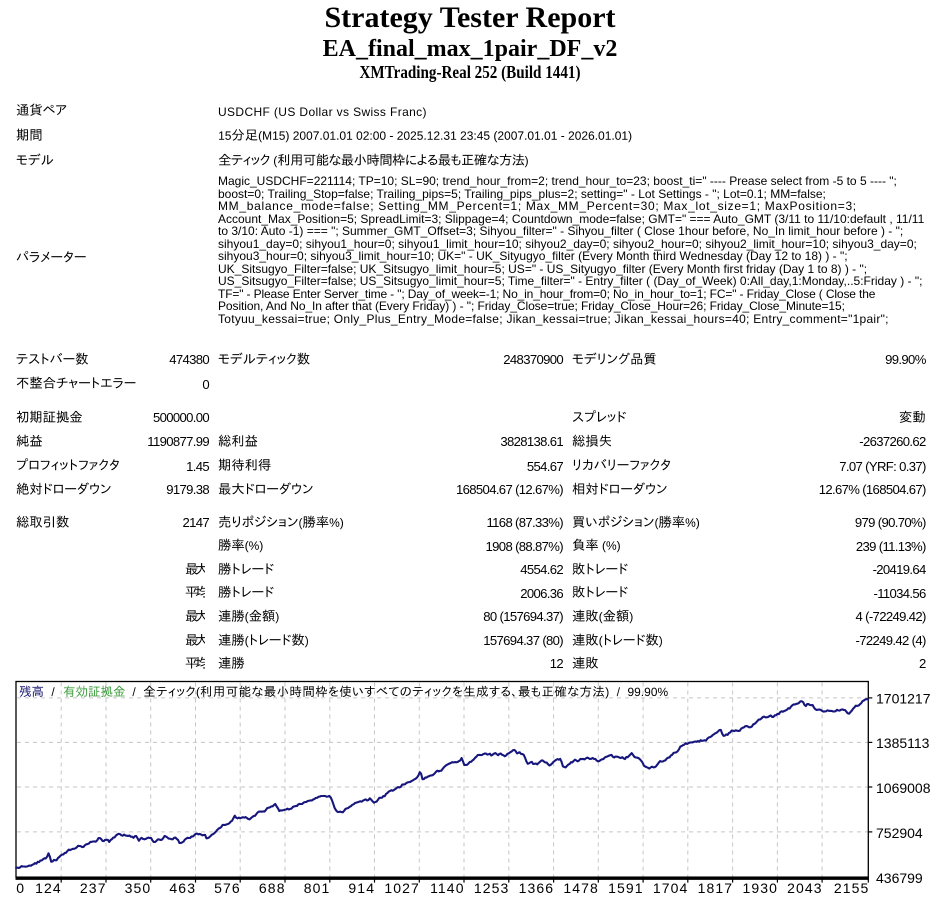 The width and height of the screenshot is (940, 904). Describe the element at coordinates (899, 833) in the screenshot. I see `svg-text: 752904` at that location.